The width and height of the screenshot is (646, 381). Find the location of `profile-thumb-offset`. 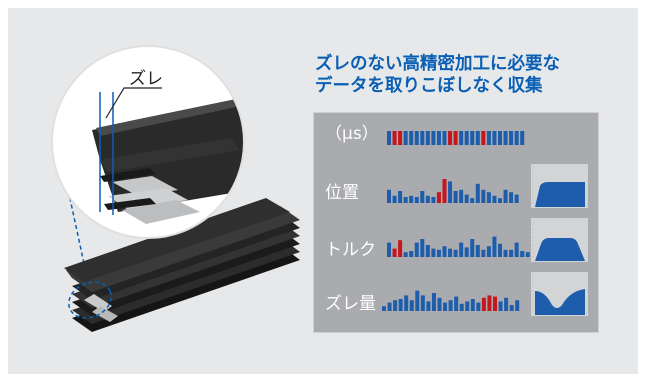

profile-thumb-offset is located at coordinates (559, 294).